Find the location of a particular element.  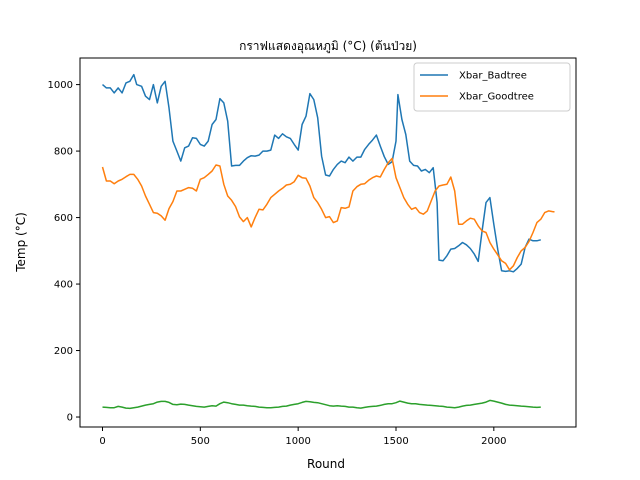

y-tick-label: 1000 is located at coordinates (60, 85).